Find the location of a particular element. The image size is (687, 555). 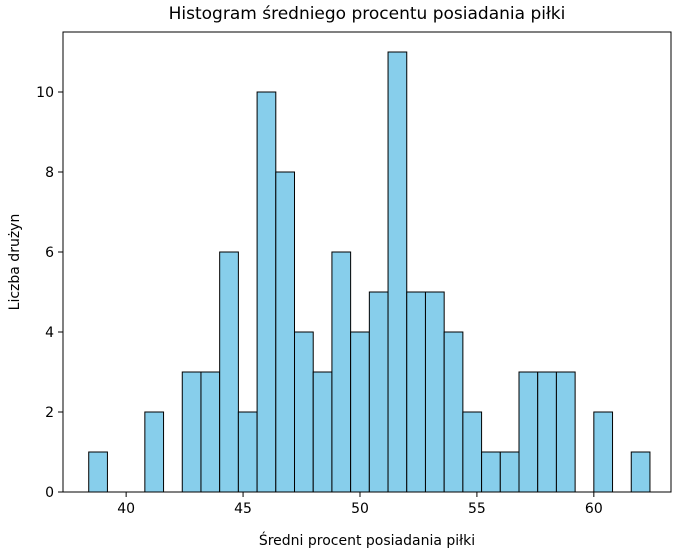

y-axis-ticks: 0 2 4 6 8 10 is located at coordinates (49, 293).